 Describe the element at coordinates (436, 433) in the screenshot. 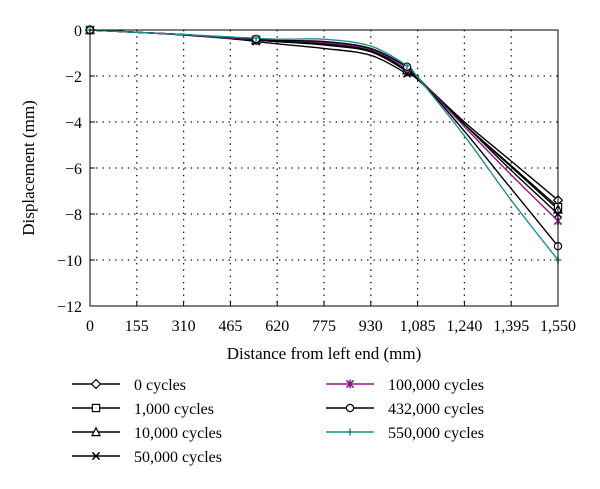

I see `legend-label: 550,000 cycles` at that location.